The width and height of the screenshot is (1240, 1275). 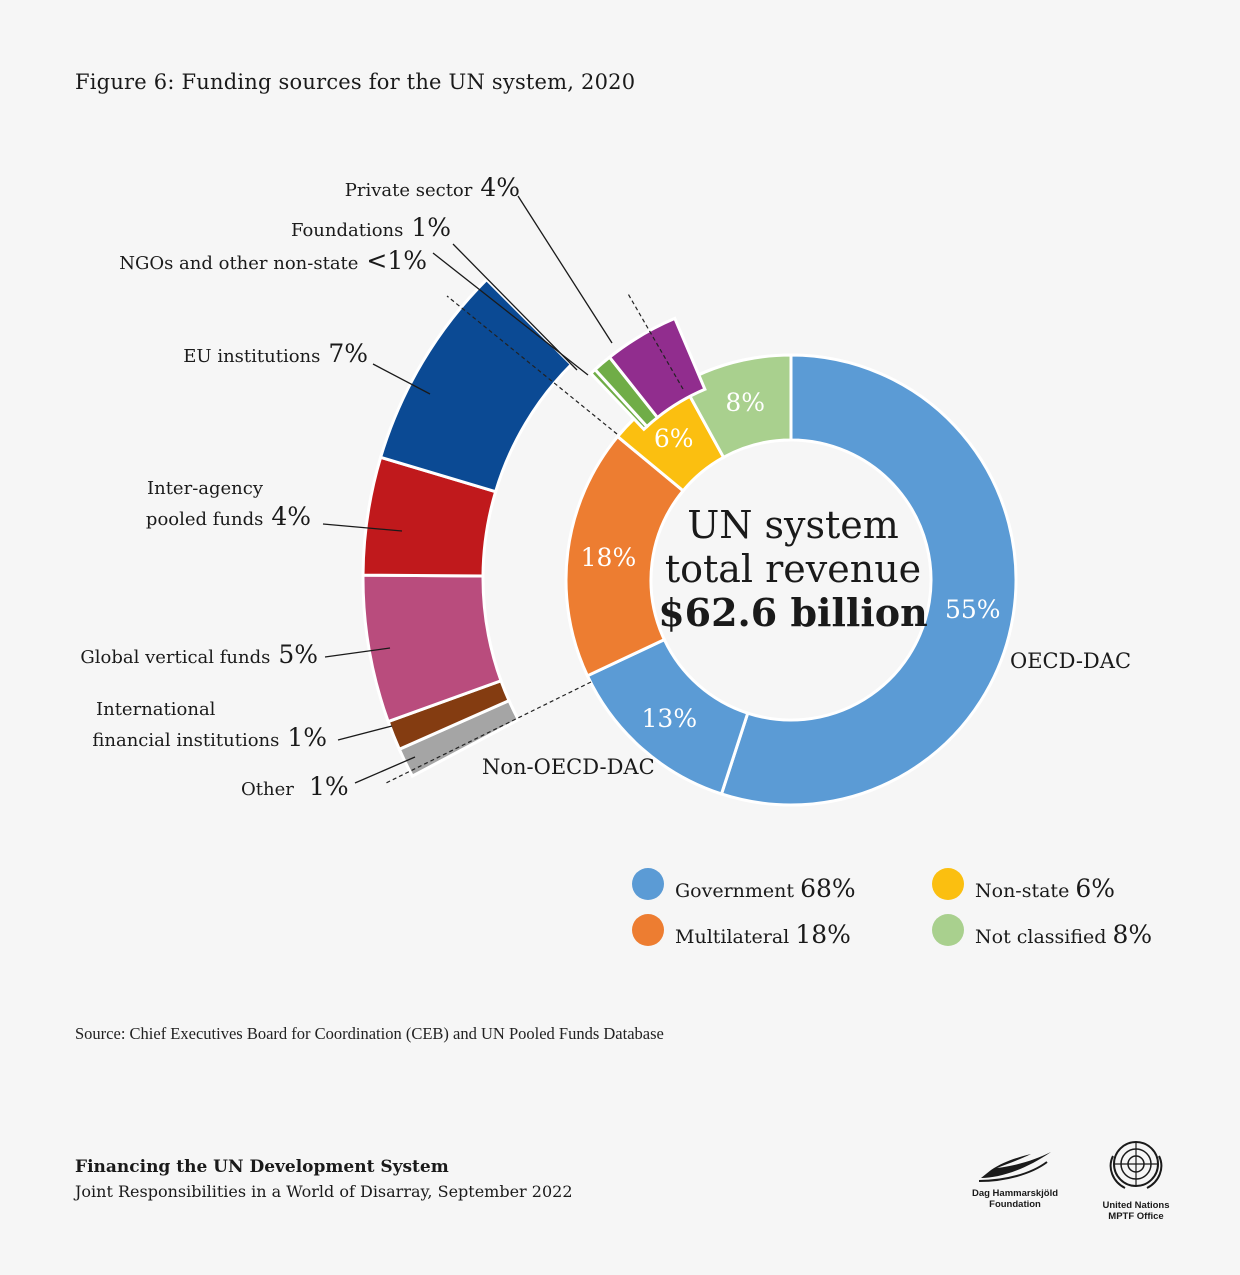 I want to click on un-mptf-logo: United Nations MPTF Office, so click(x=1136, y=1179).